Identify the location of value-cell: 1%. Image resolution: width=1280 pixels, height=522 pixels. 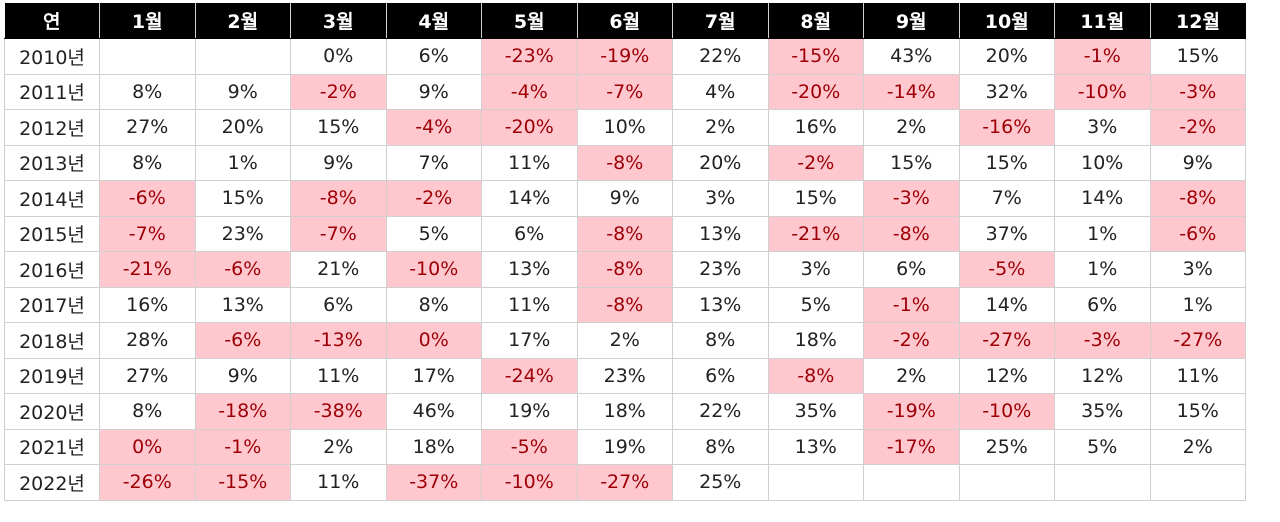
(242, 162).